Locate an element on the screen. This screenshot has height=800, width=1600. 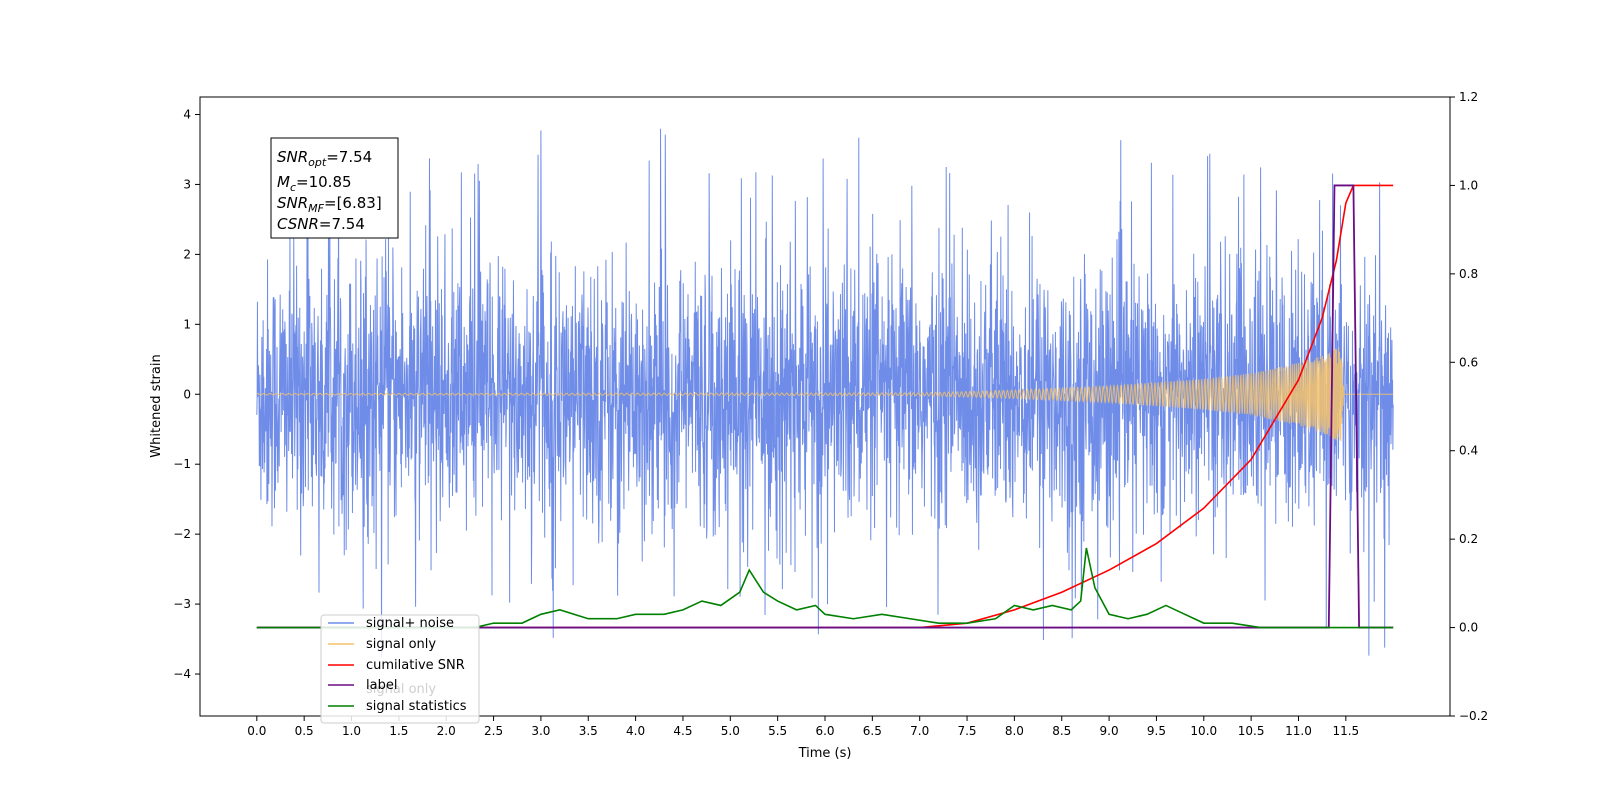
y-right-tick-label: 1.0 is located at coordinates (1468, 185).